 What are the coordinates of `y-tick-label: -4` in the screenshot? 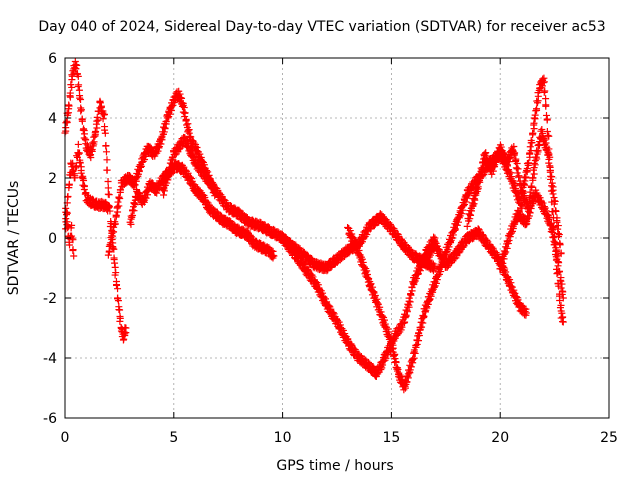 It's located at (50, 359).